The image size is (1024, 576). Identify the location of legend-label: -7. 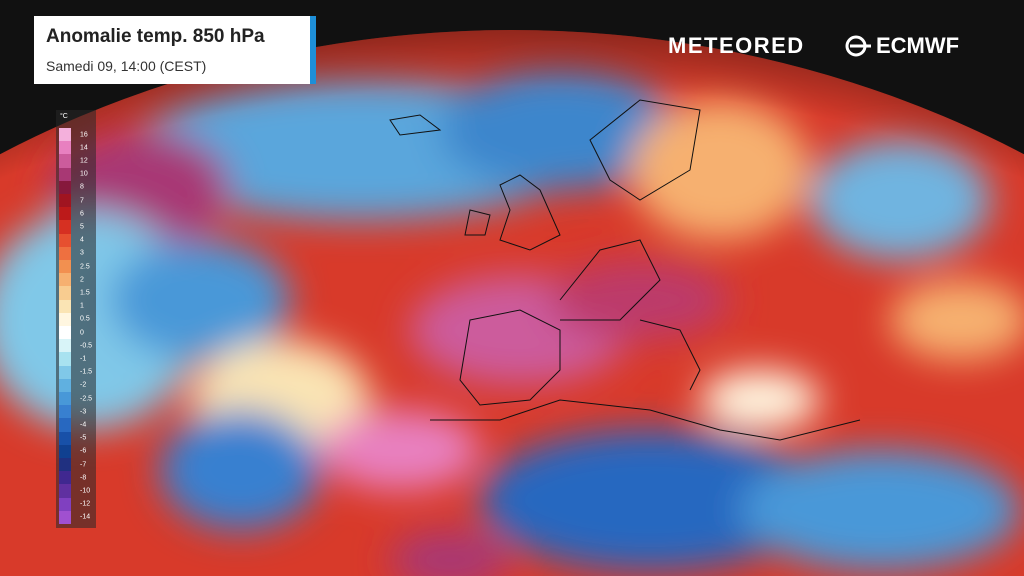
(83, 465).